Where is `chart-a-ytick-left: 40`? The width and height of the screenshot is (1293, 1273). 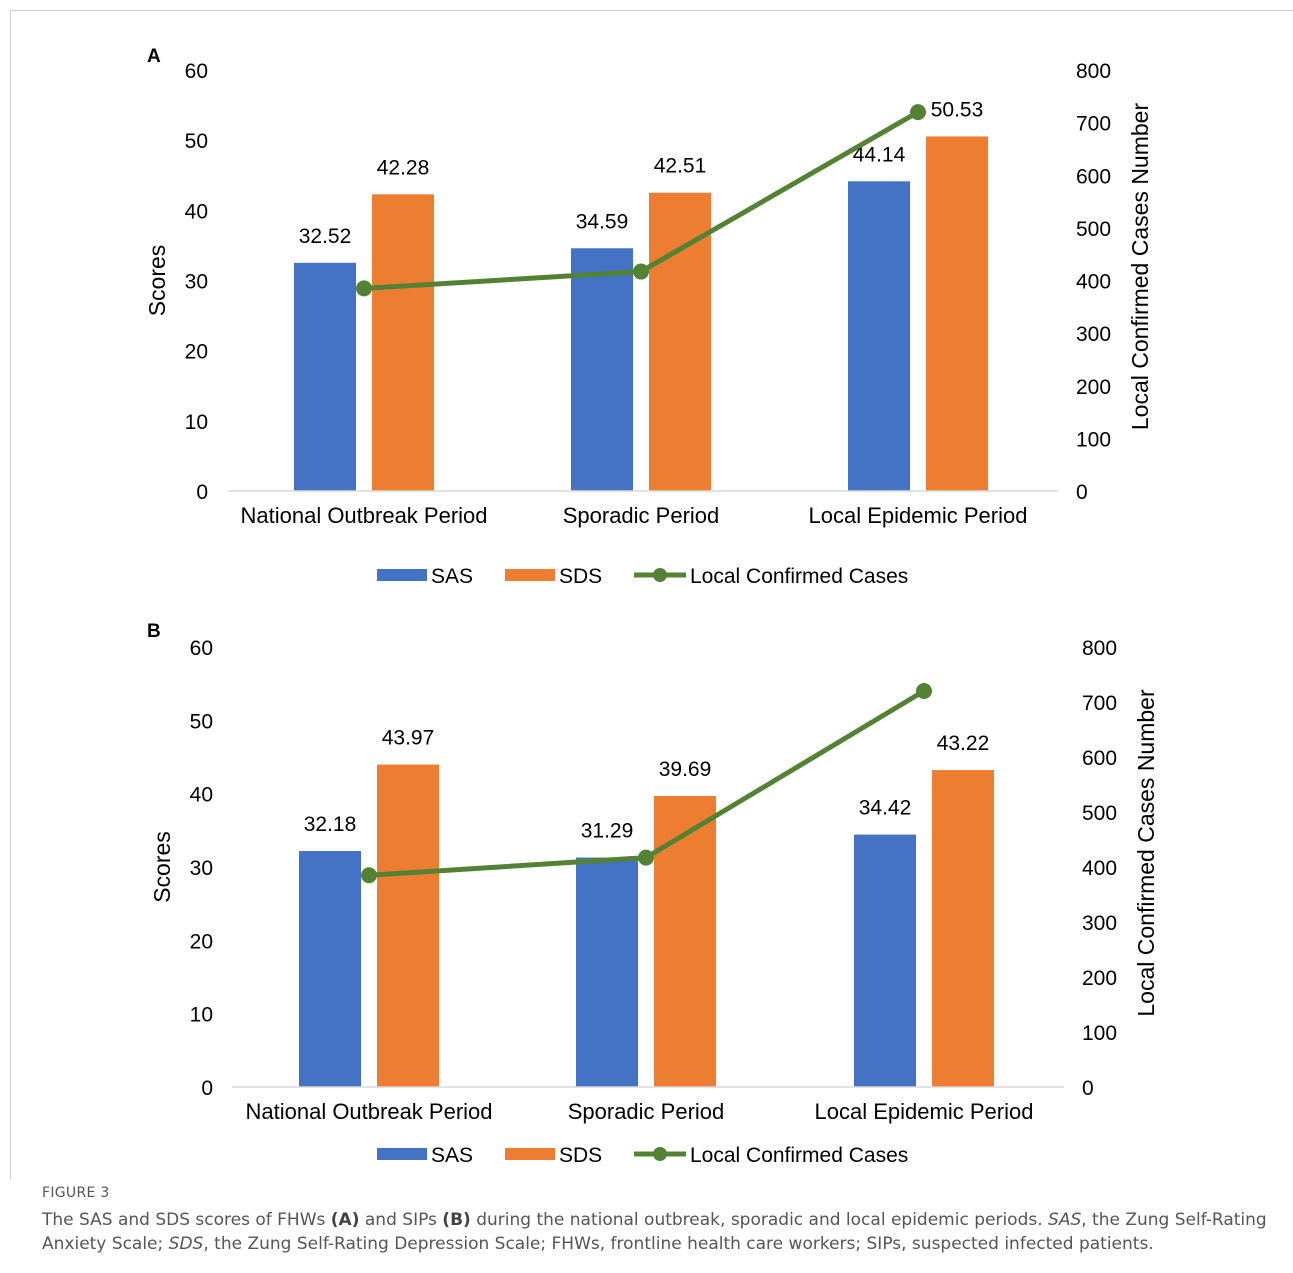
chart-a-ytick-left: 40 is located at coordinates (196, 211).